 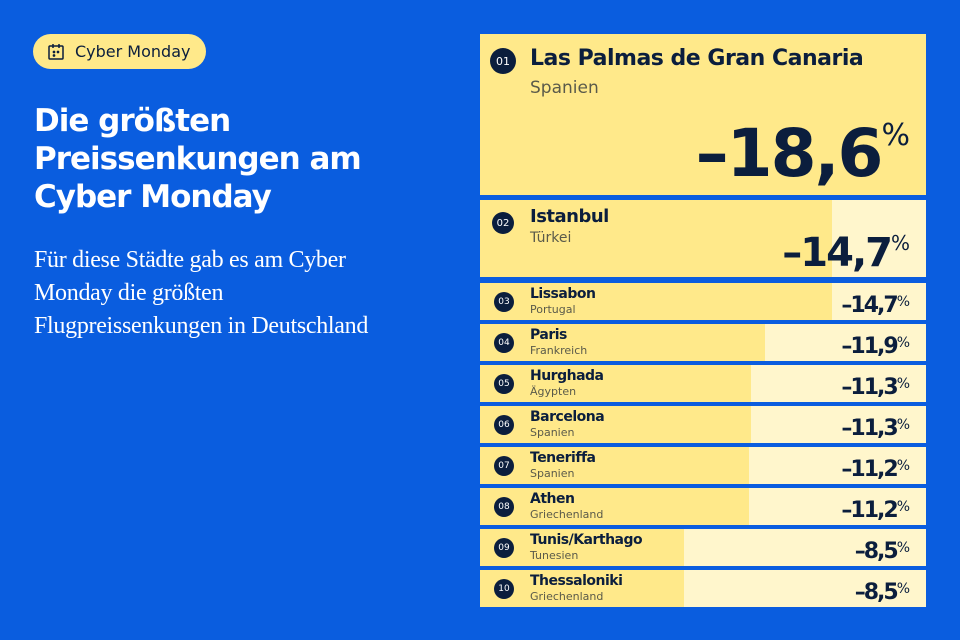 I want to click on ranking-row: 07 Teneriffa Spanien –11,2%, so click(x=703, y=465).